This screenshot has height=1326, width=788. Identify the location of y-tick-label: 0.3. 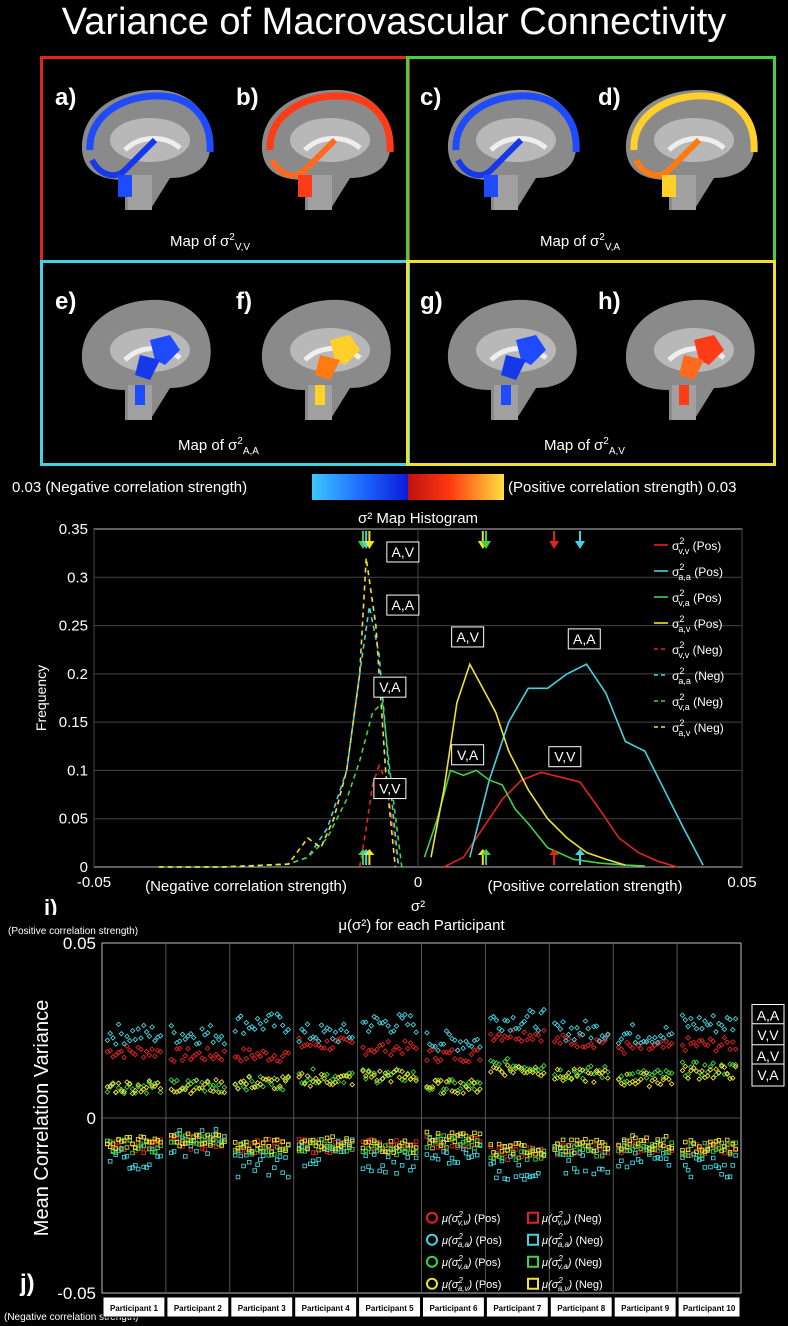
(77, 577).